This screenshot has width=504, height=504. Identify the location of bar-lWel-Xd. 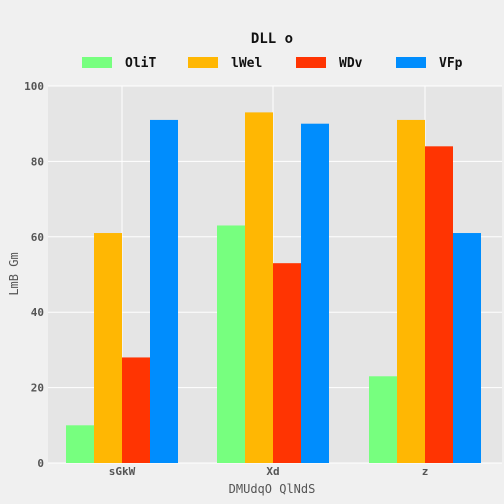
(259, 287).